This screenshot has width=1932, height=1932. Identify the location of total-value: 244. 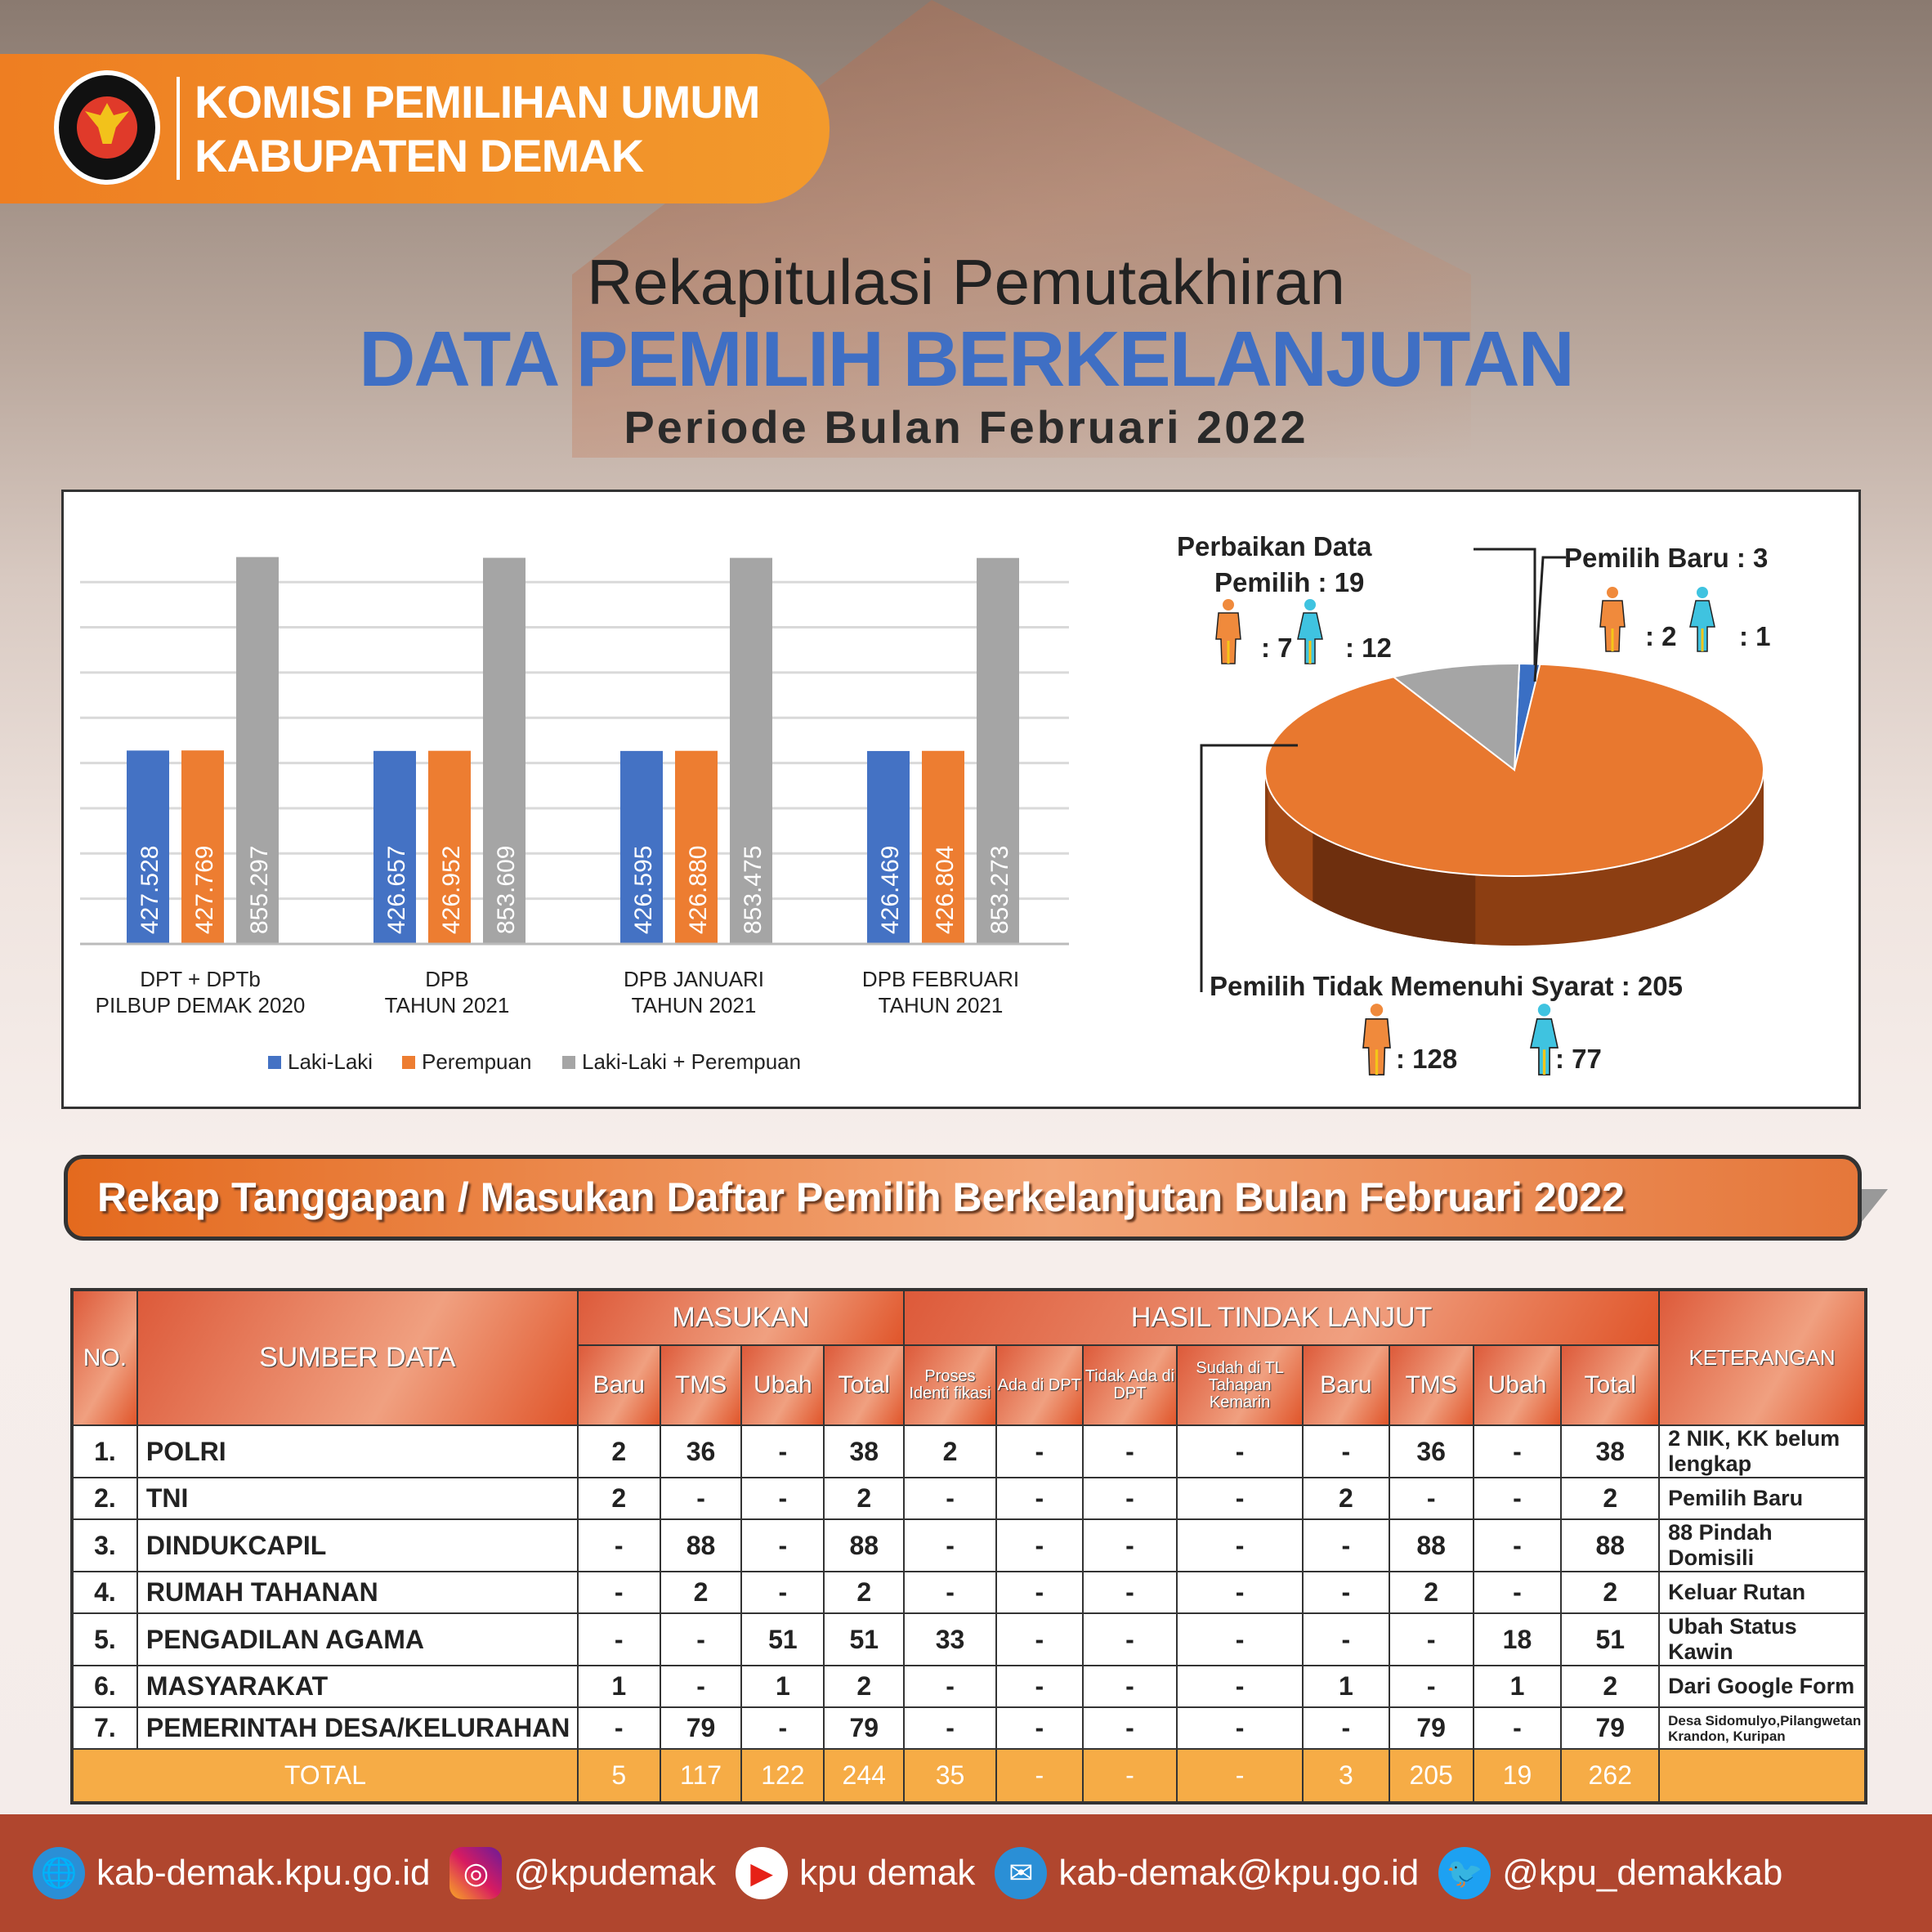
(864, 1776).